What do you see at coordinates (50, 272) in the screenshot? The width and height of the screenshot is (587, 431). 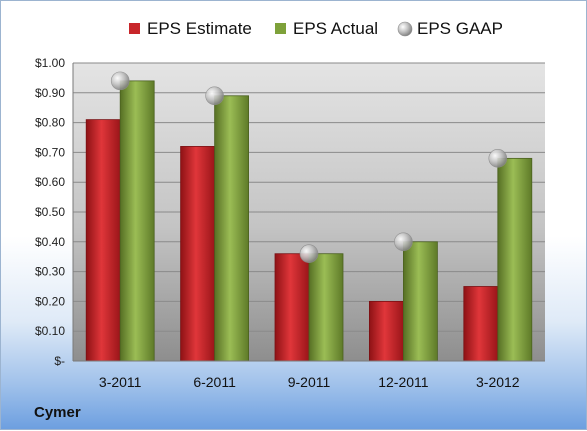 I see `y-tick-label: $0.30` at bounding box center [50, 272].